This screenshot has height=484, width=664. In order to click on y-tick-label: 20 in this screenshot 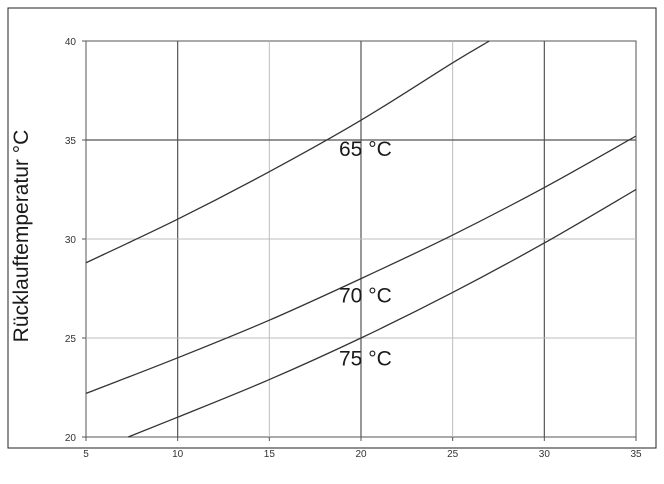, I will do `click(71, 438)`.